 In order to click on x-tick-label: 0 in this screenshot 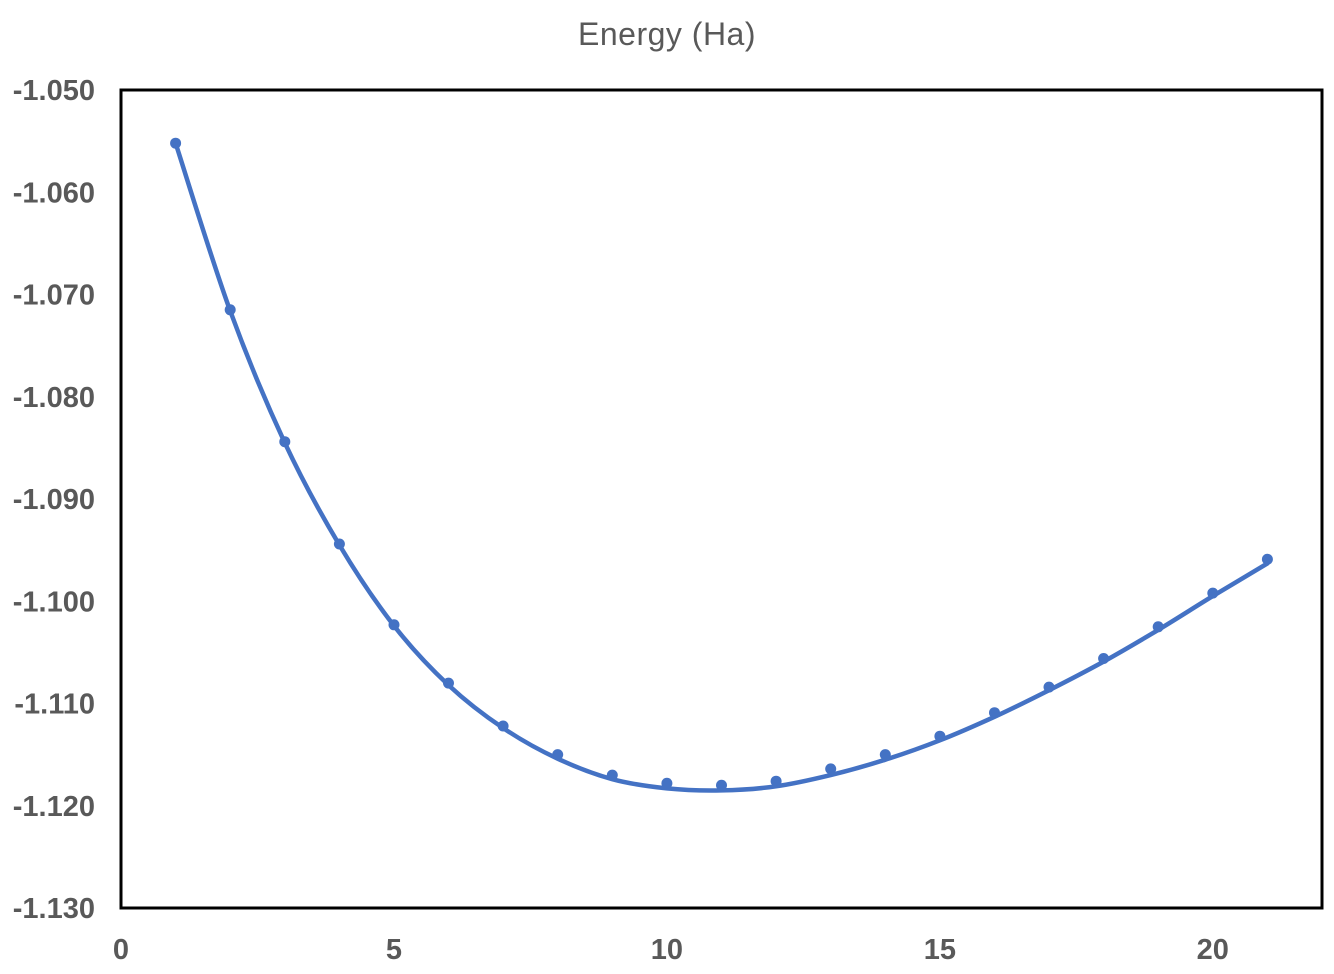, I will do `click(121, 950)`.